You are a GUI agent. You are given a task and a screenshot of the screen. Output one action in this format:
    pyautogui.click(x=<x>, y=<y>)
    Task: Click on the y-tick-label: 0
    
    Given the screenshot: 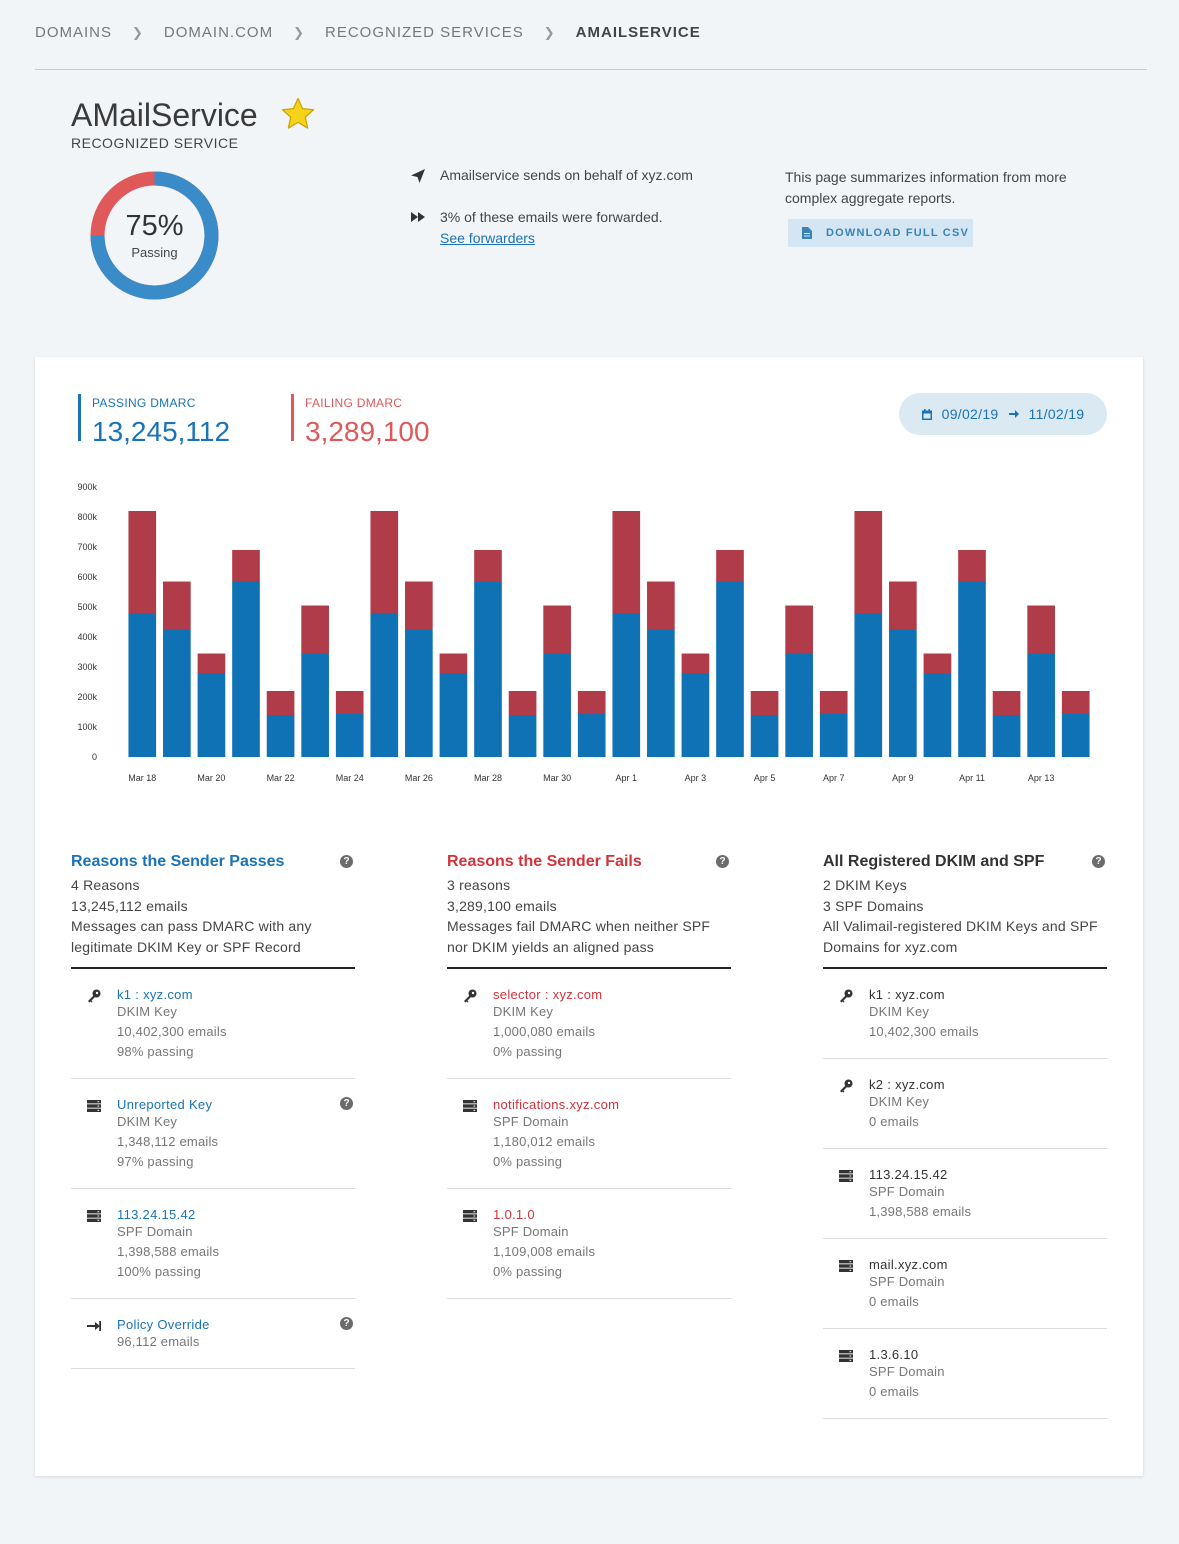 What is the action you would take?
    pyautogui.click(x=94, y=757)
    